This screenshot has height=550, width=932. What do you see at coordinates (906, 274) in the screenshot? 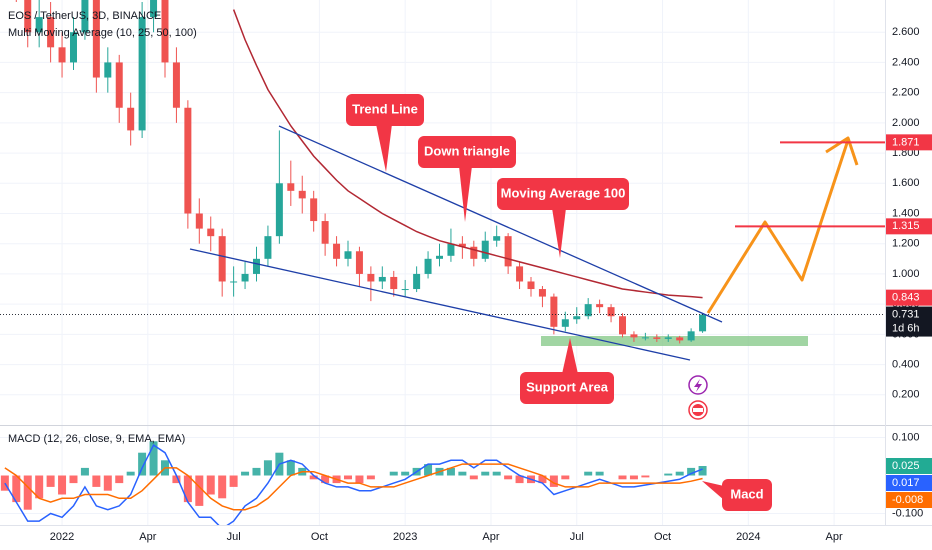
I see `y-tick-label: 1.000` at bounding box center [906, 274].